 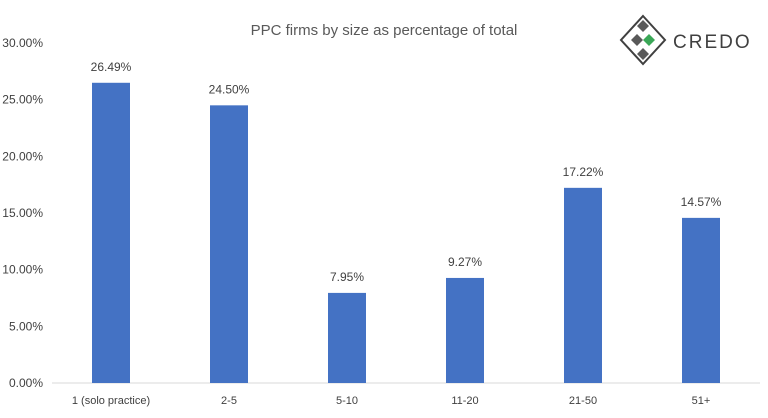 I want to click on y-tick-label: 30.00%, so click(x=22, y=43).